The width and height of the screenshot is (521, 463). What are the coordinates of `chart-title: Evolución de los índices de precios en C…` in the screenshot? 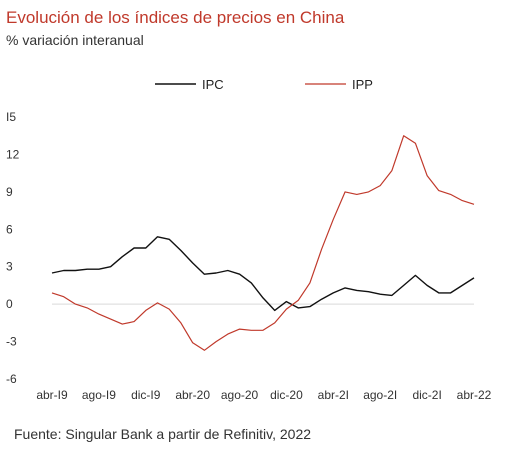 It's located at (175, 17).